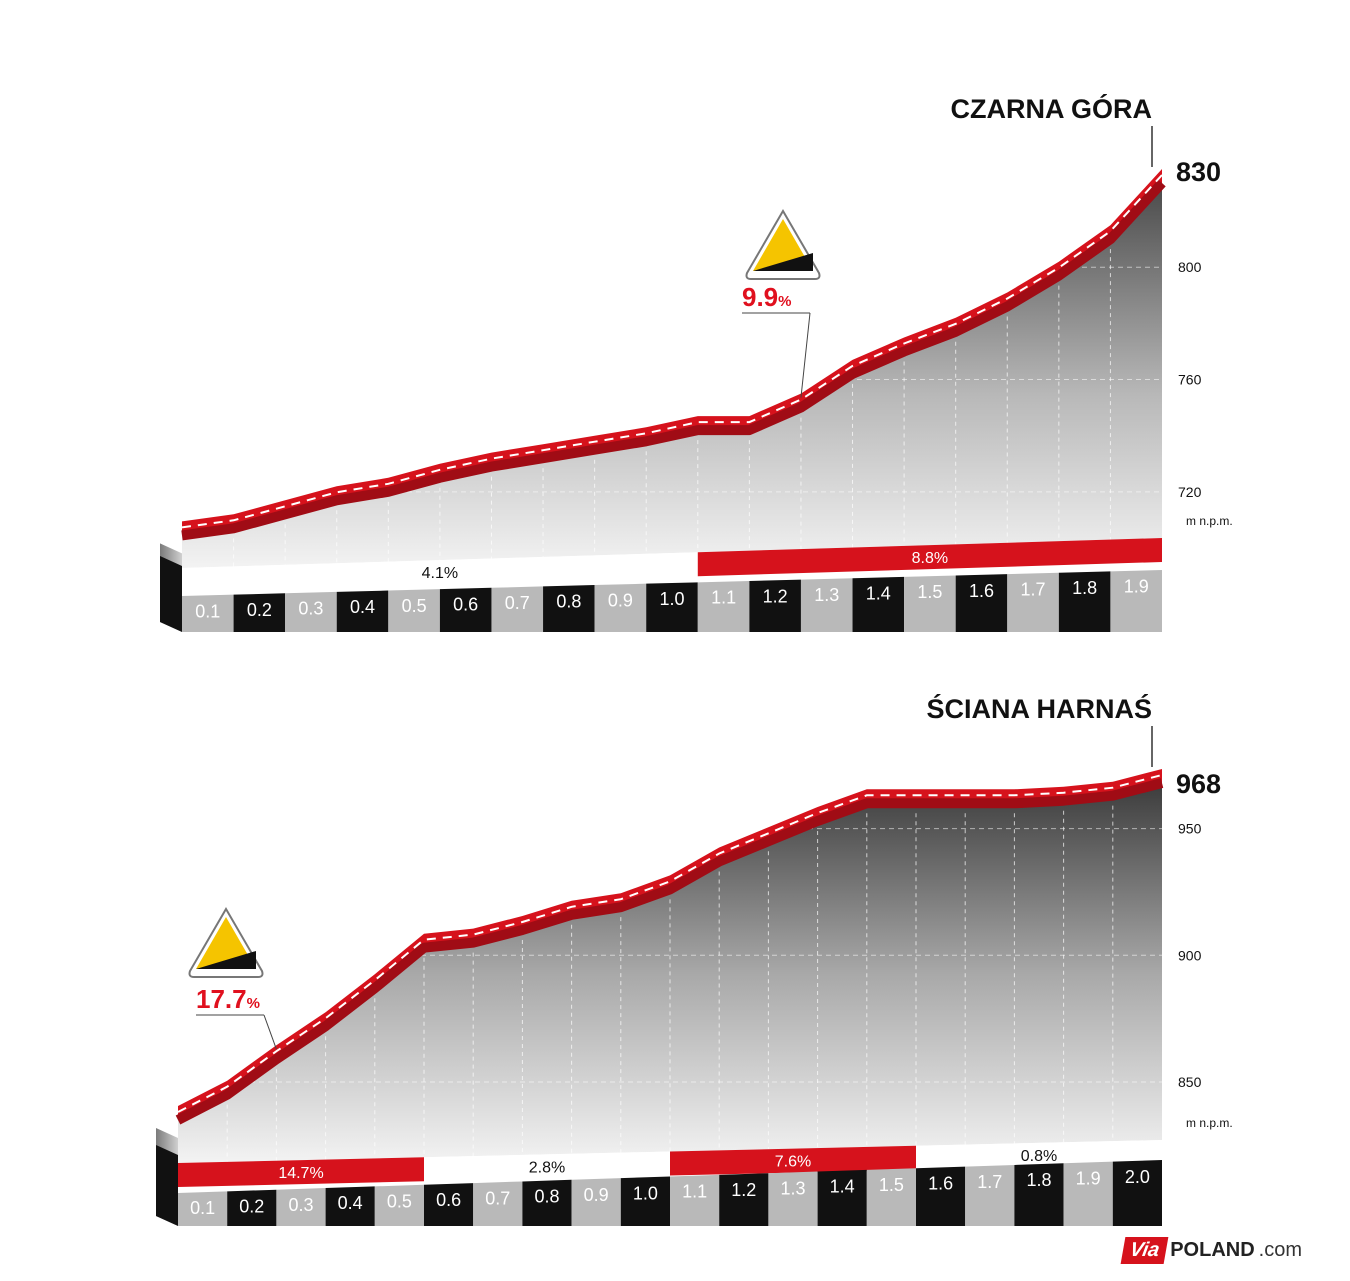 This screenshot has height=1281, width=1350. What do you see at coordinates (1084, 588) in the screenshot?
I see `km-label: 1.8` at bounding box center [1084, 588].